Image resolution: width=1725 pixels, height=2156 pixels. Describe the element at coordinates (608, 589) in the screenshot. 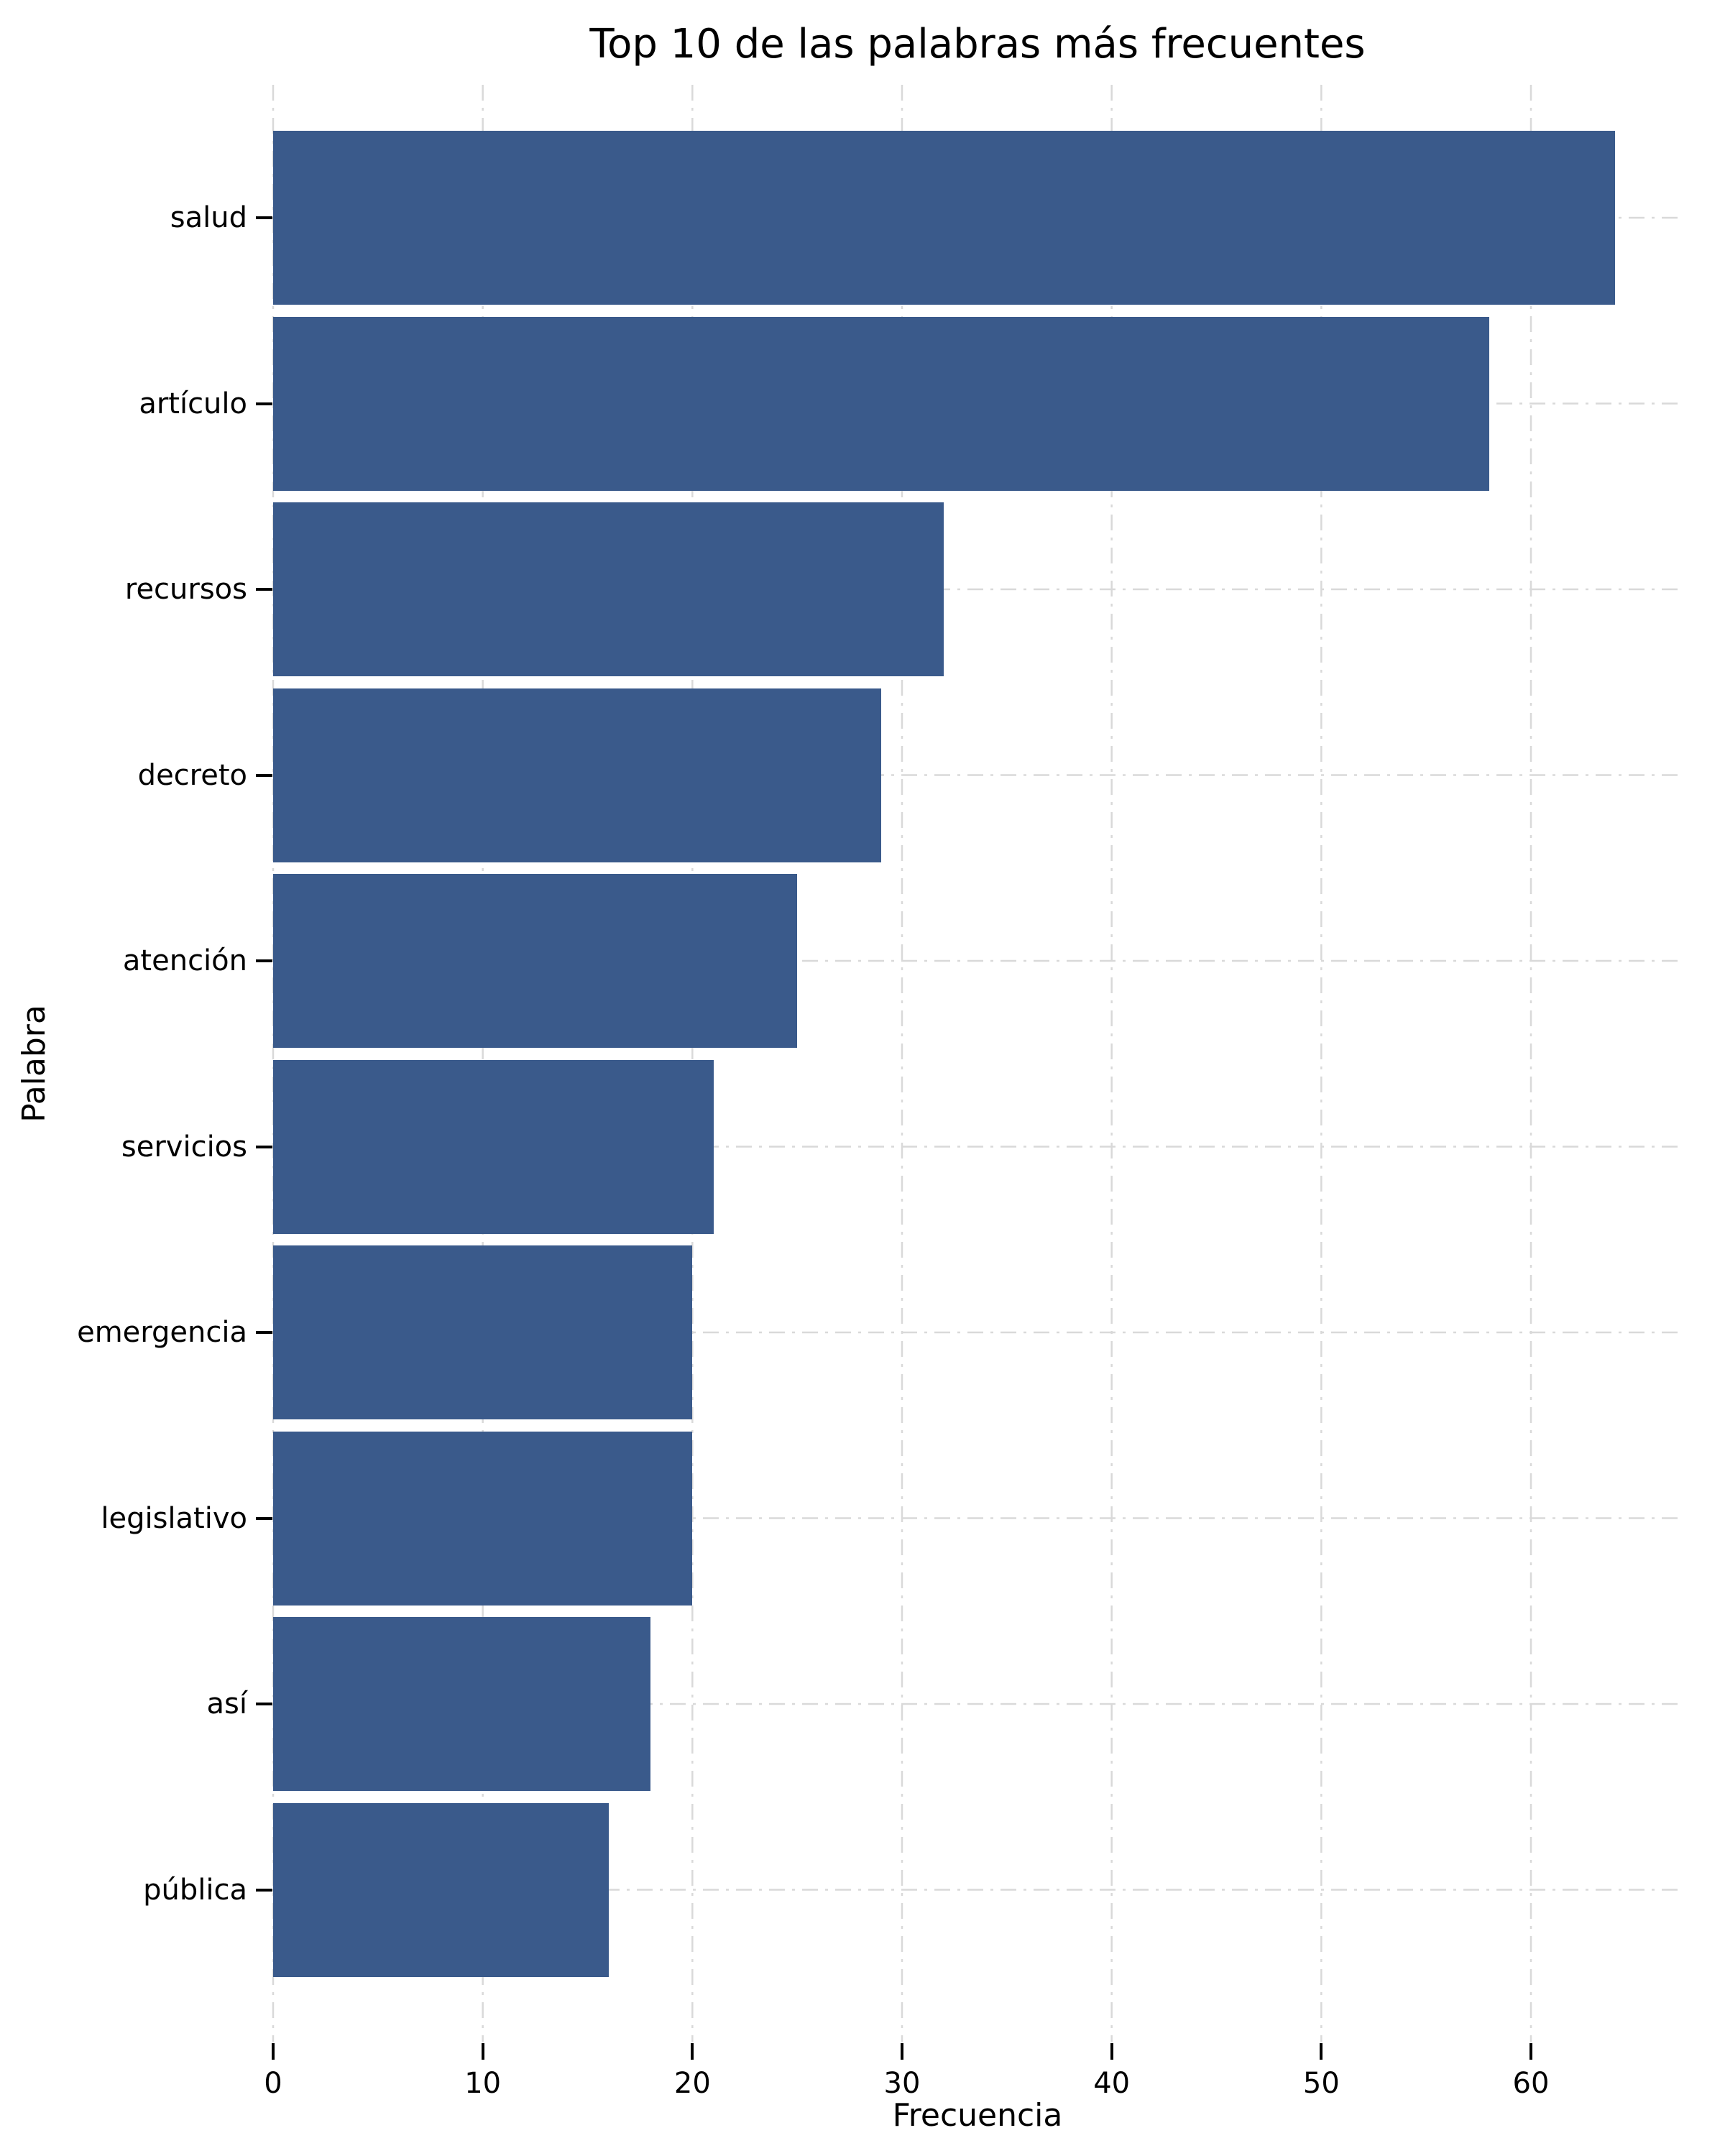

I see `bar-recursos` at that location.